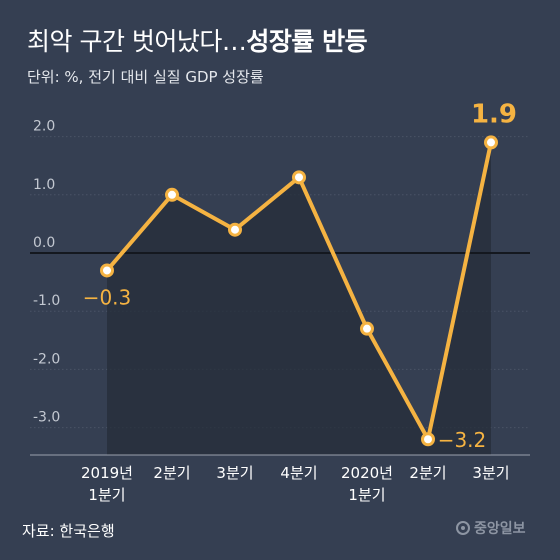 Image resolution: width=560 pixels, height=560 pixels. I want to click on chart-title: 최악 구간 벗어났다…성장률 반등, so click(197, 40).